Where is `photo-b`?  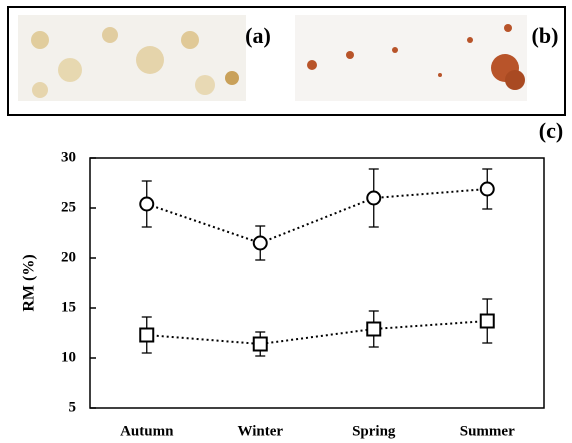
photo-b is located at coordinates (411, 58).